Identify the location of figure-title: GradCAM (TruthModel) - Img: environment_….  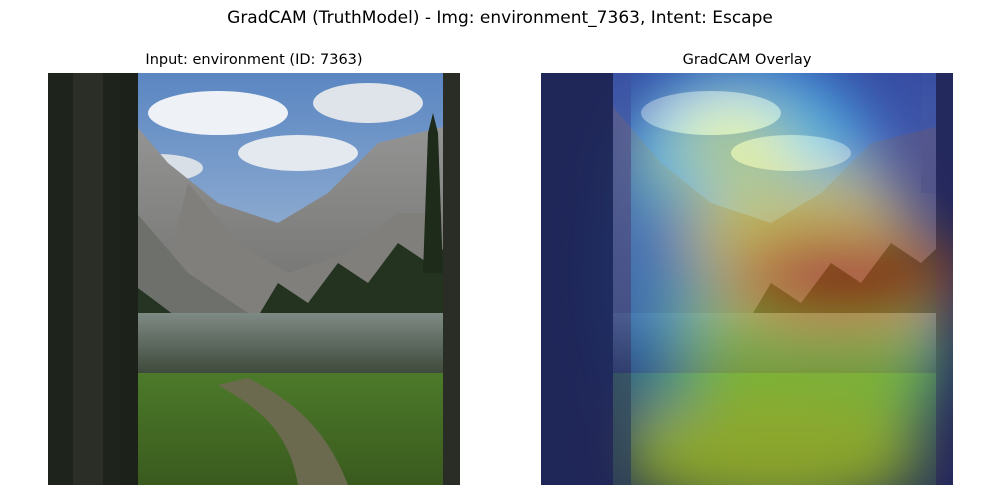
(500, 18).